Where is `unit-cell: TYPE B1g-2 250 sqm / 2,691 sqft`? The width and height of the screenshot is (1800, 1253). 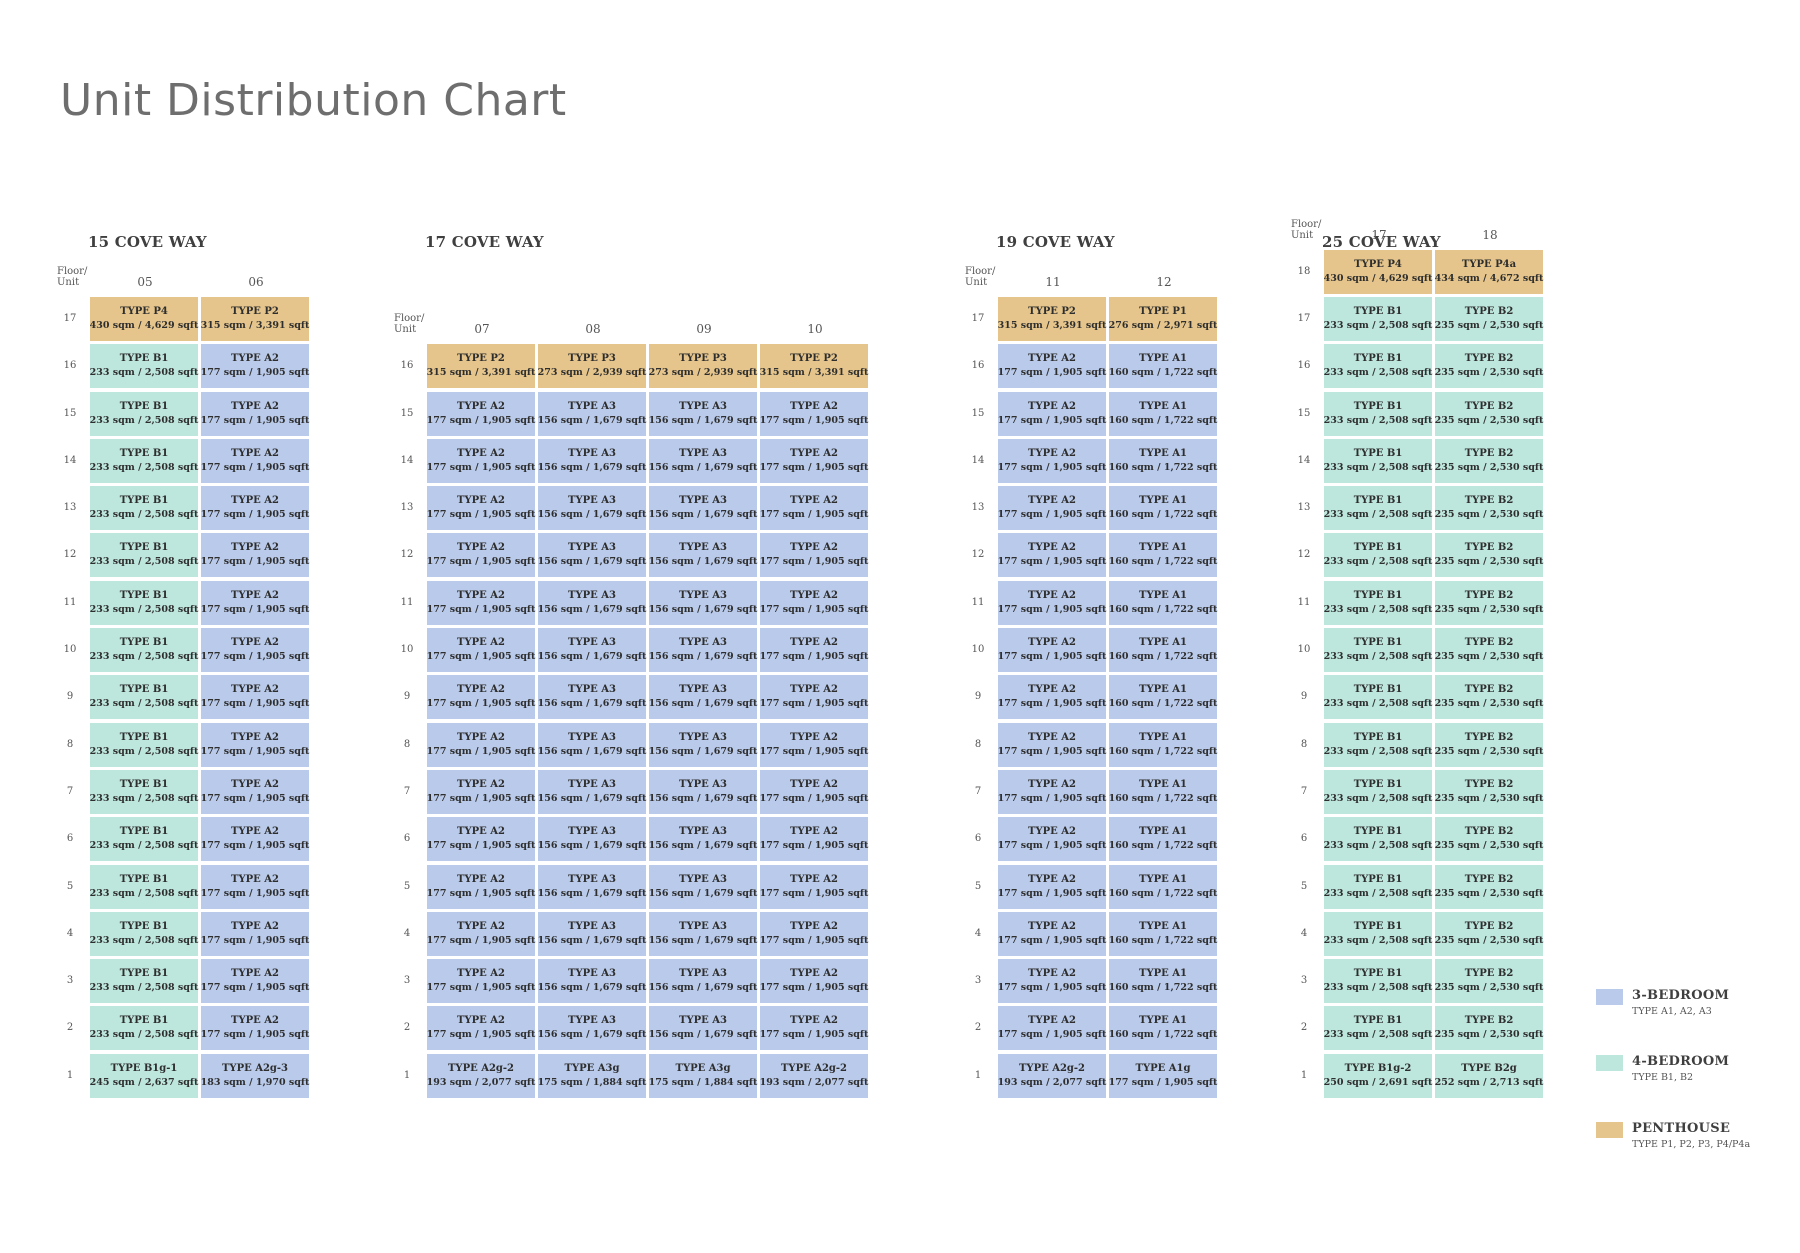 unit-cell: TYPE B1g-2 250 sqm / 2,691 sqft is located at coordinates (1378, 1075).